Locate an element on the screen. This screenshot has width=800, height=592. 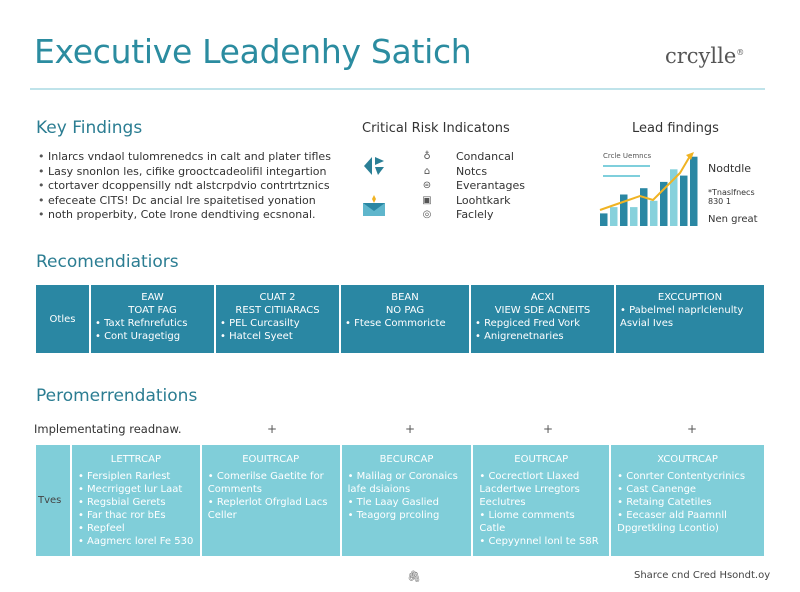
chart-side-label: Nen great is located at coordinates (733, 219).